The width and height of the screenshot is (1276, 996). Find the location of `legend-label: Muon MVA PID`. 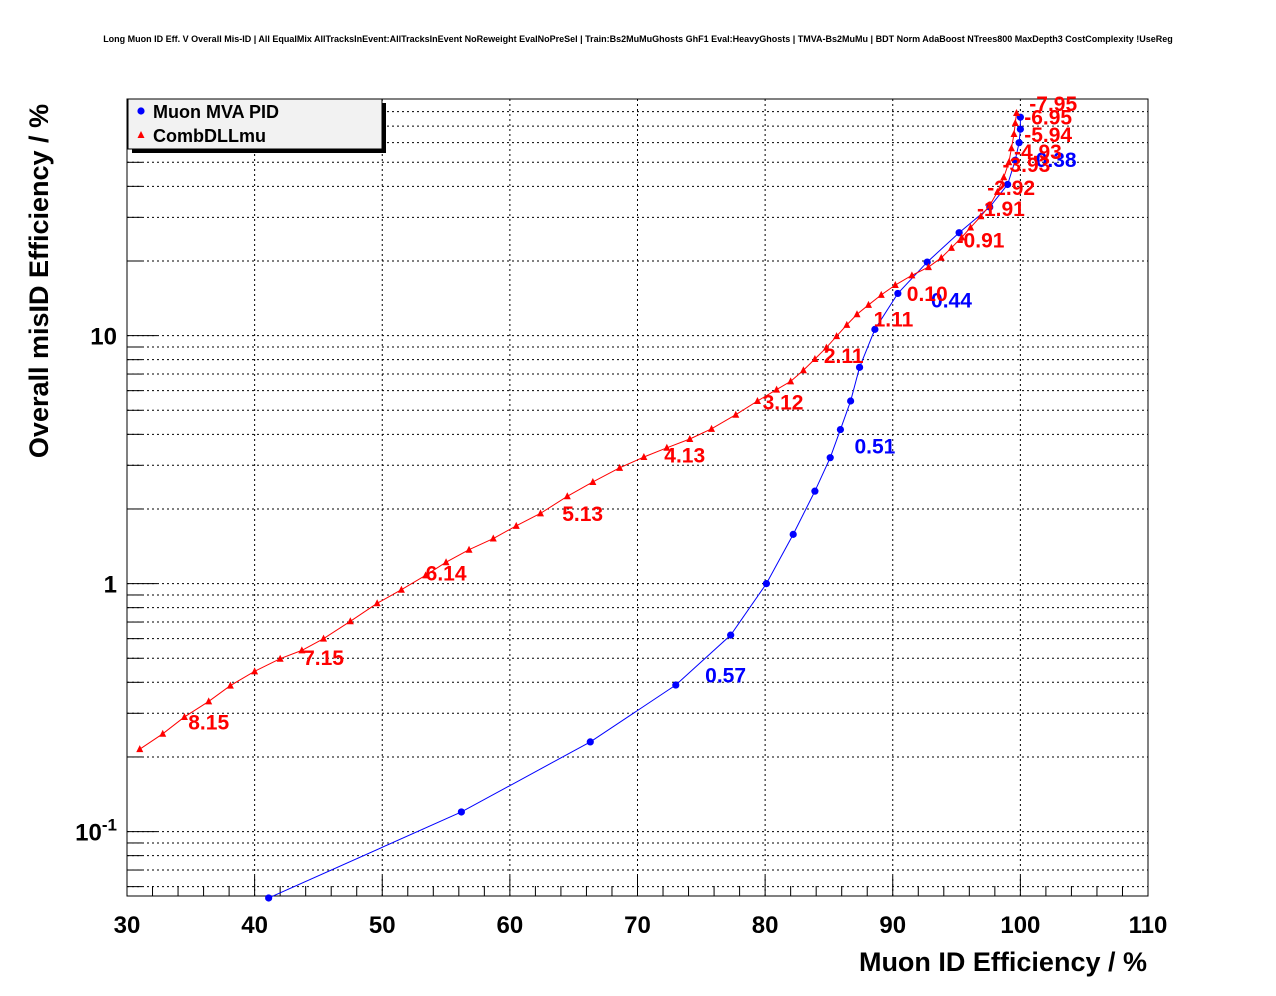

legend-label: Muon MVA PID is located at coordinates (216, 112).